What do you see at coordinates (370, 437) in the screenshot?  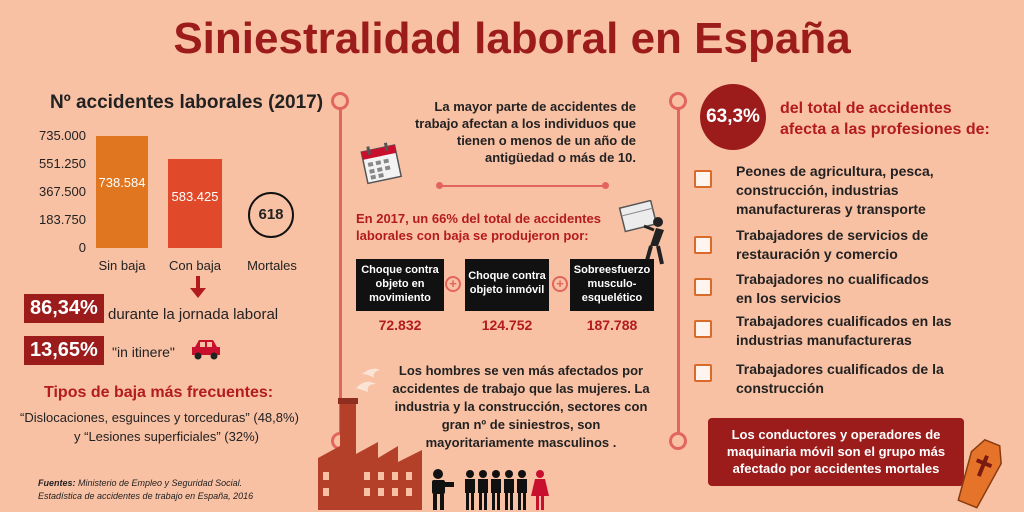 I see `factory-icon` at bounding box center [370, 437].